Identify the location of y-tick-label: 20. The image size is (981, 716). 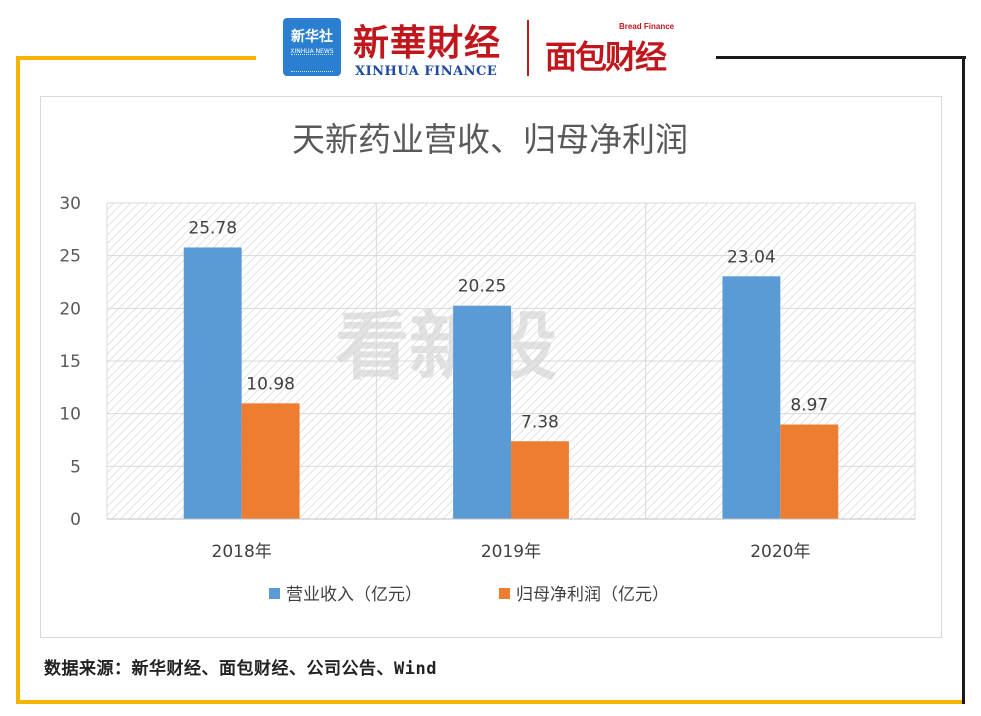
(70, 309).